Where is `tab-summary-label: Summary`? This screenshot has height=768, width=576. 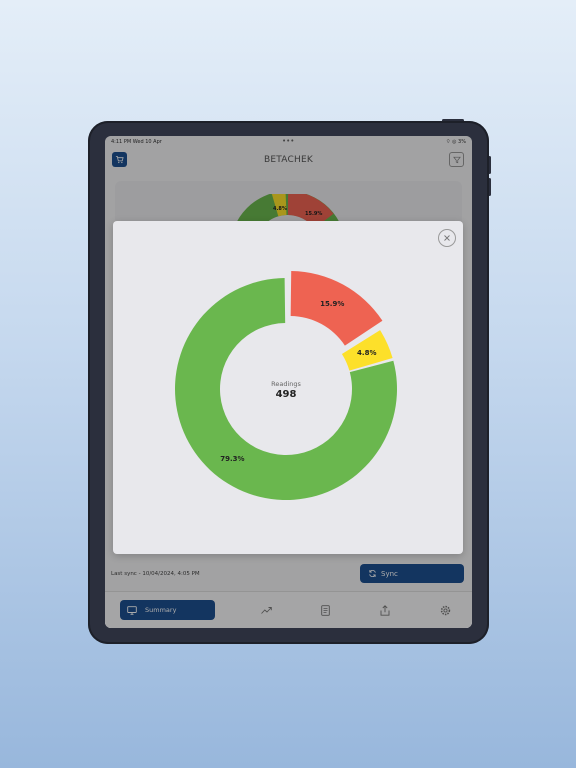
tab-summary-label: Summary is located at coordinates (161, 610).